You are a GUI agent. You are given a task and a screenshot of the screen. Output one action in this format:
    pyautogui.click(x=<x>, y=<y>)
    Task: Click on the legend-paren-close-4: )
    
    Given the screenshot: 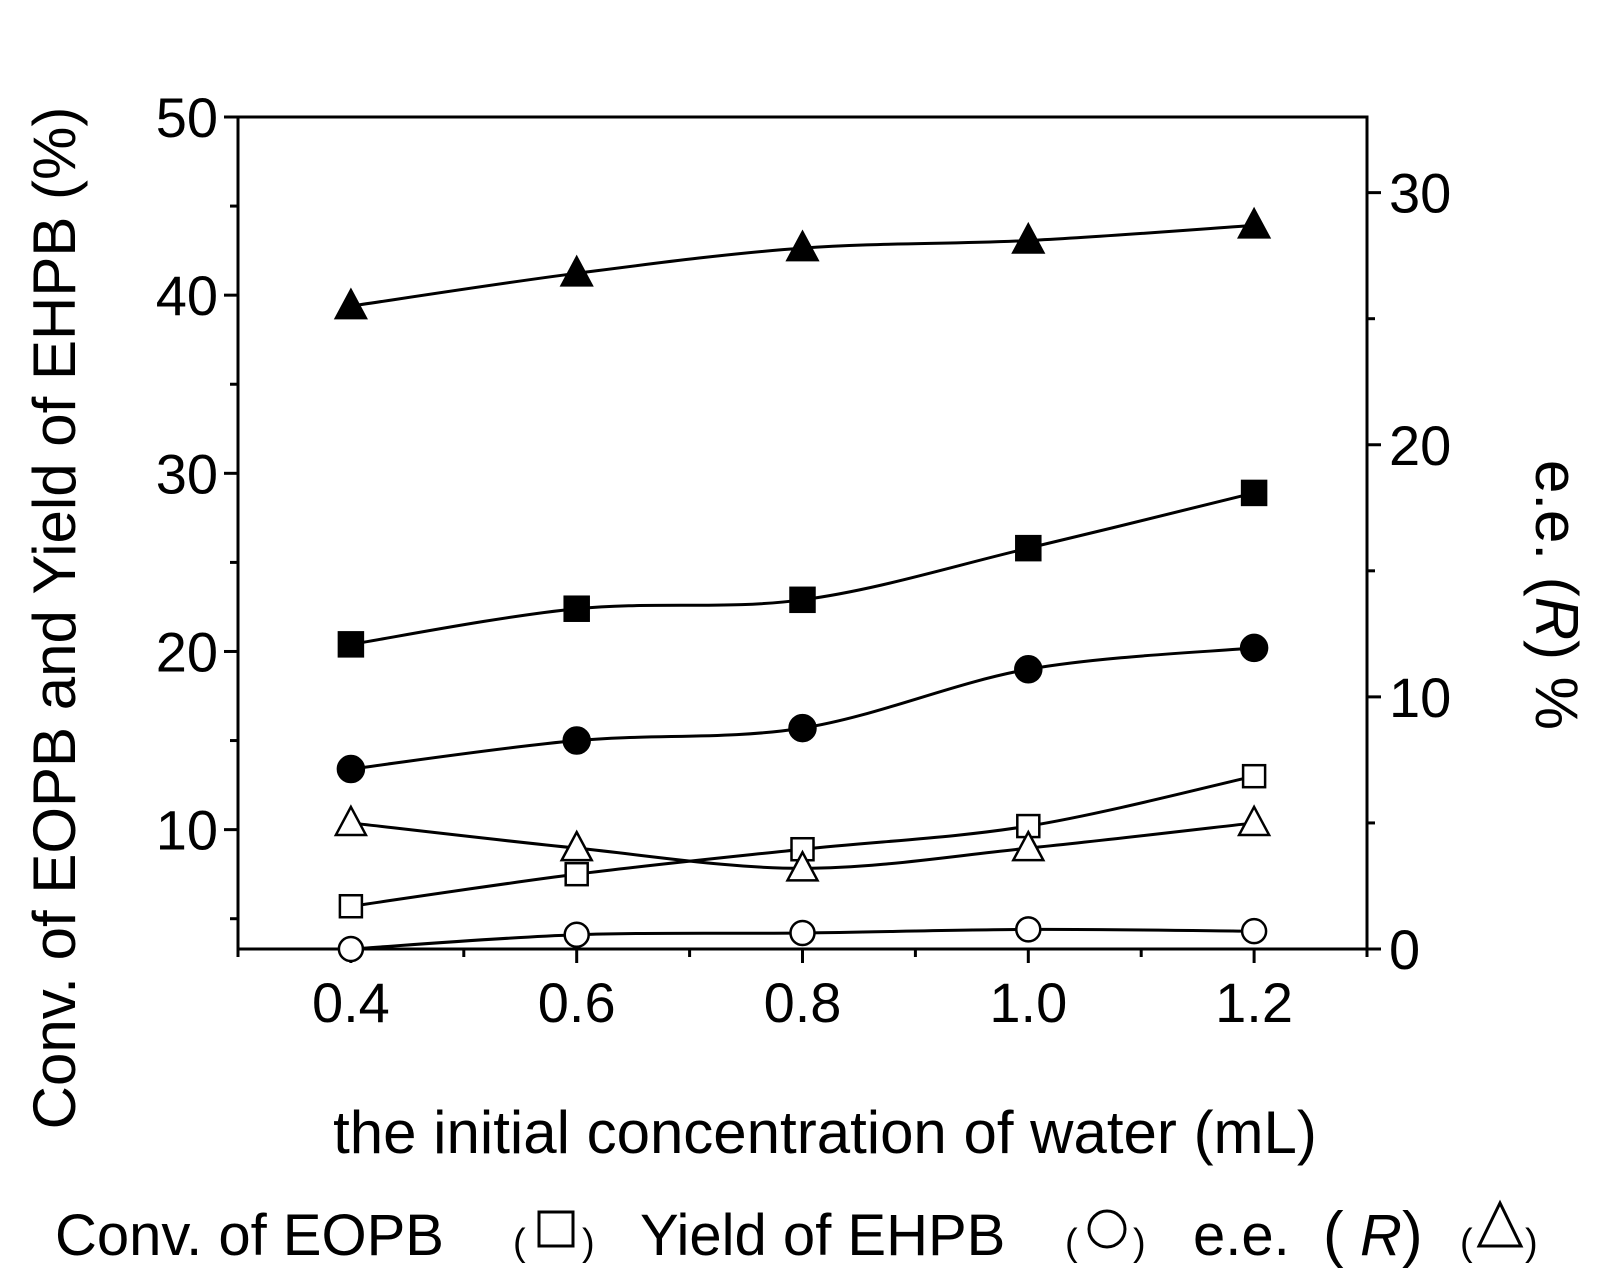 What is the action you would take?
    pyautogui.click(x=1531, y=1243)
    